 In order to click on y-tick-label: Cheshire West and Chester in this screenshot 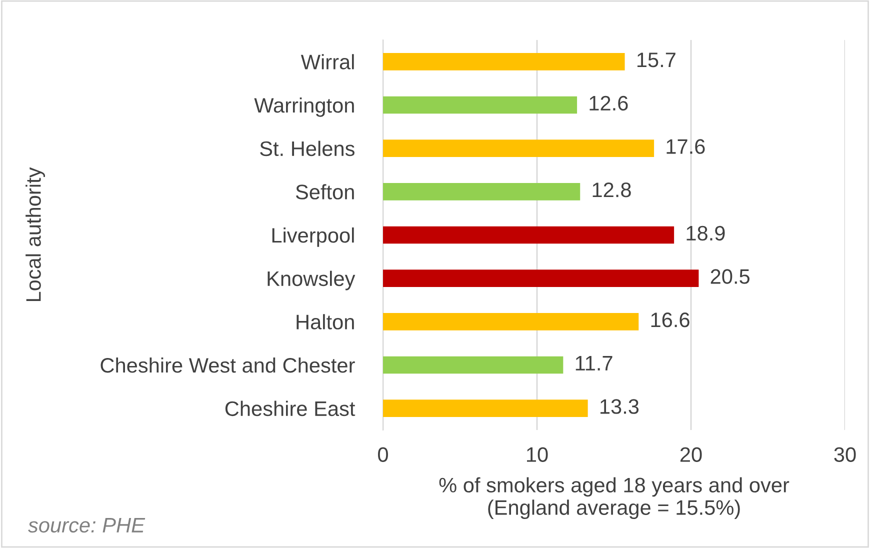, I will do `click(227, 365)`.